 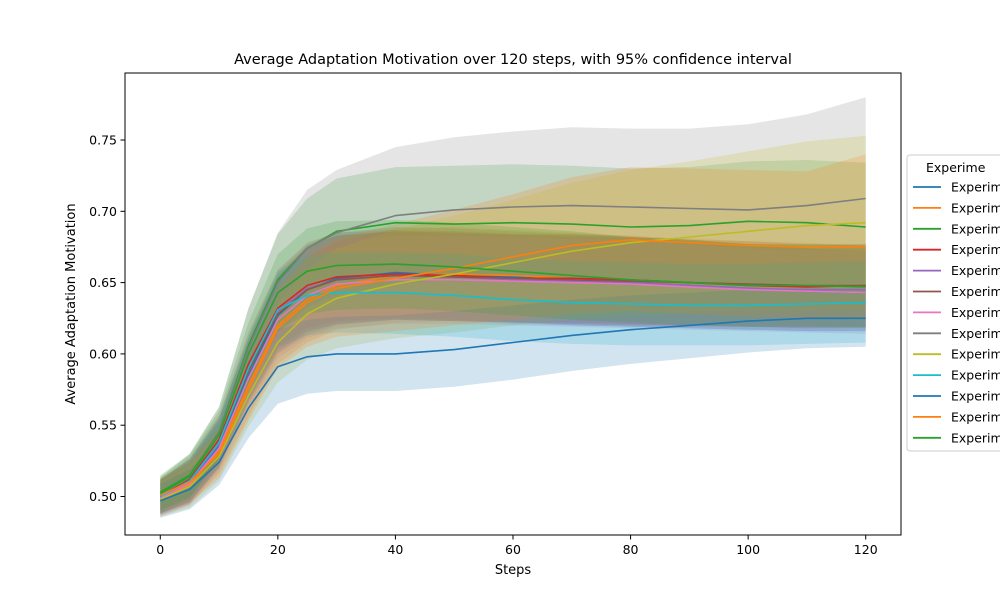 I want to click on legend-label-3: Experim, so click(x=975, y=228).